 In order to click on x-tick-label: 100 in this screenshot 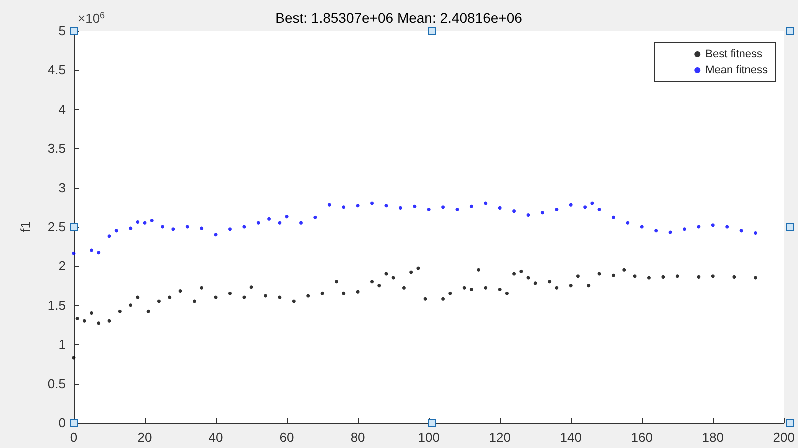, I will do `click(429, 437)`.